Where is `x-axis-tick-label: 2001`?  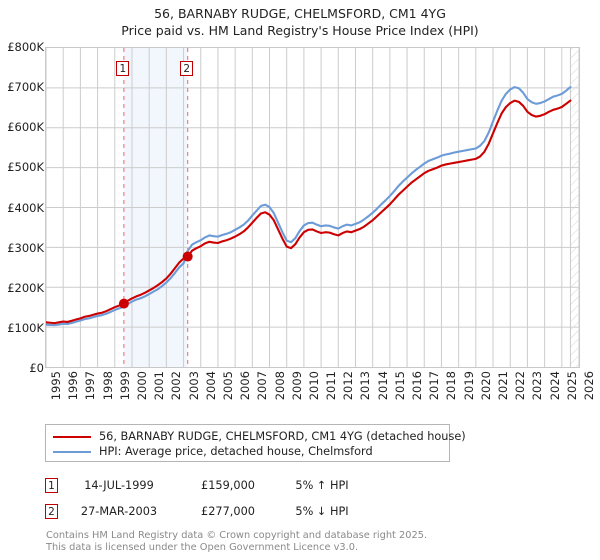 x-axis-tick-label: 2001 is located at coordinates (159, 386).